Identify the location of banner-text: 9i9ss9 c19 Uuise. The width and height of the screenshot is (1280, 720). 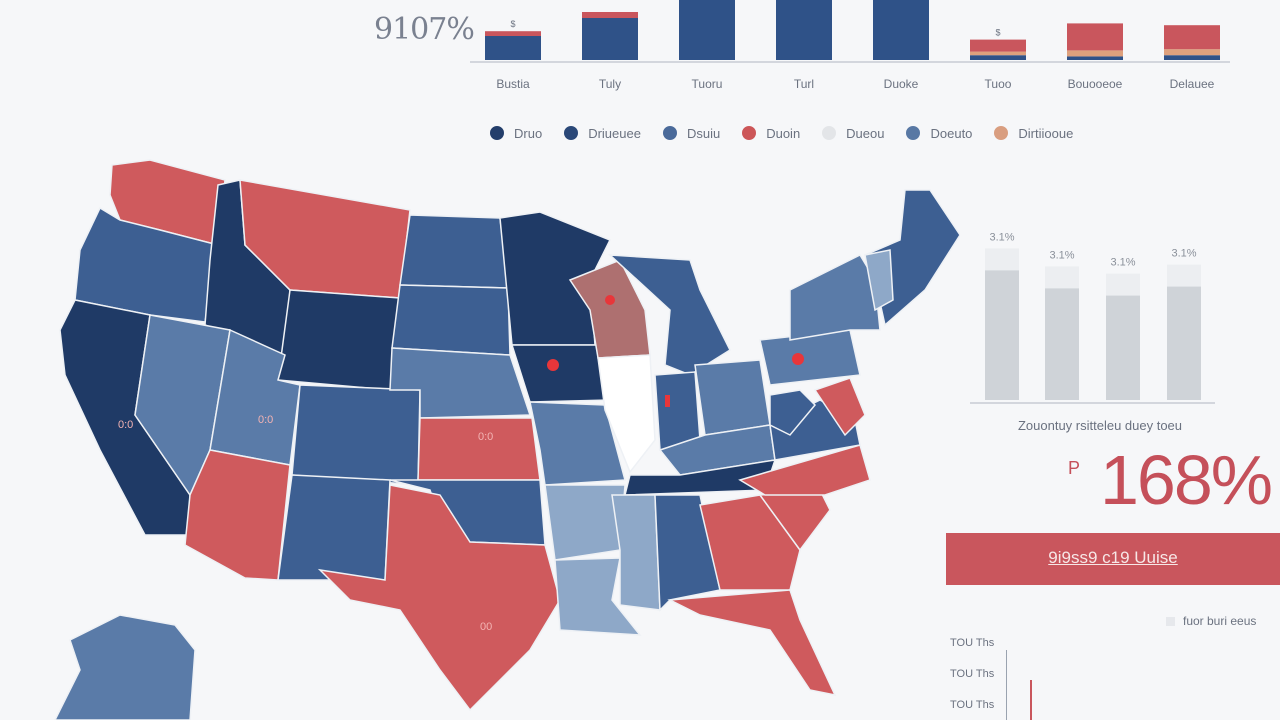
(1113, 557).